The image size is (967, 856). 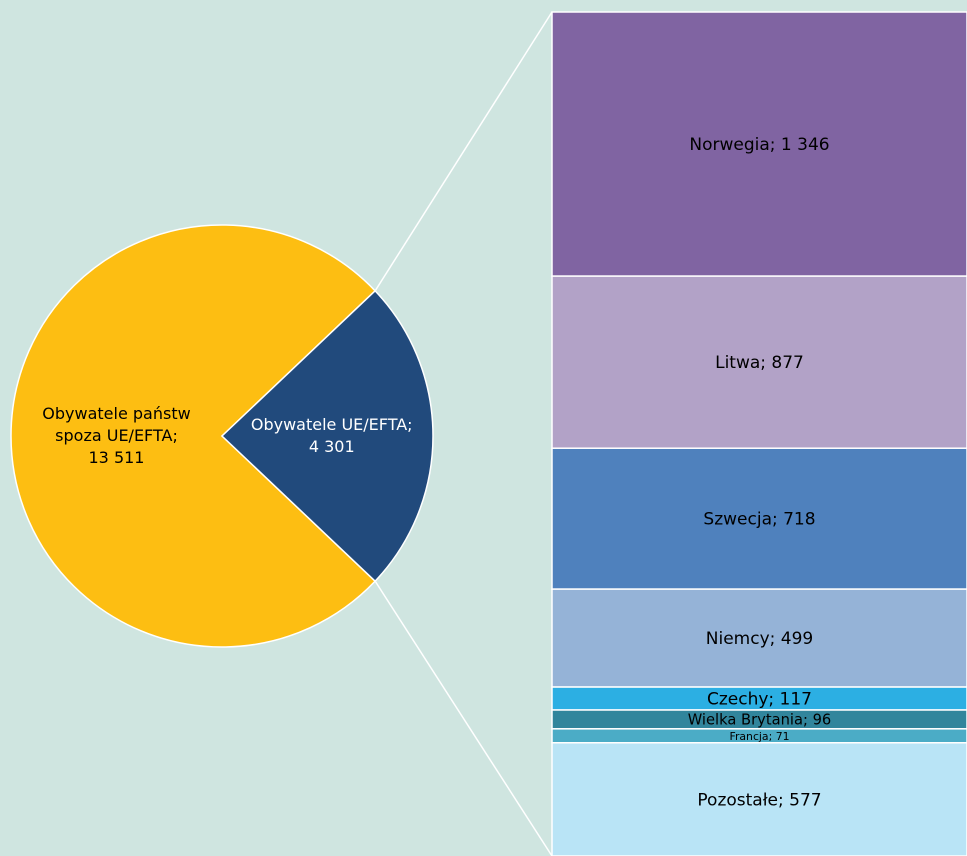 I want to click on pie-label: Obywatele państw spoza UE/EFTA; 13 511, so click(x=116, y=435).